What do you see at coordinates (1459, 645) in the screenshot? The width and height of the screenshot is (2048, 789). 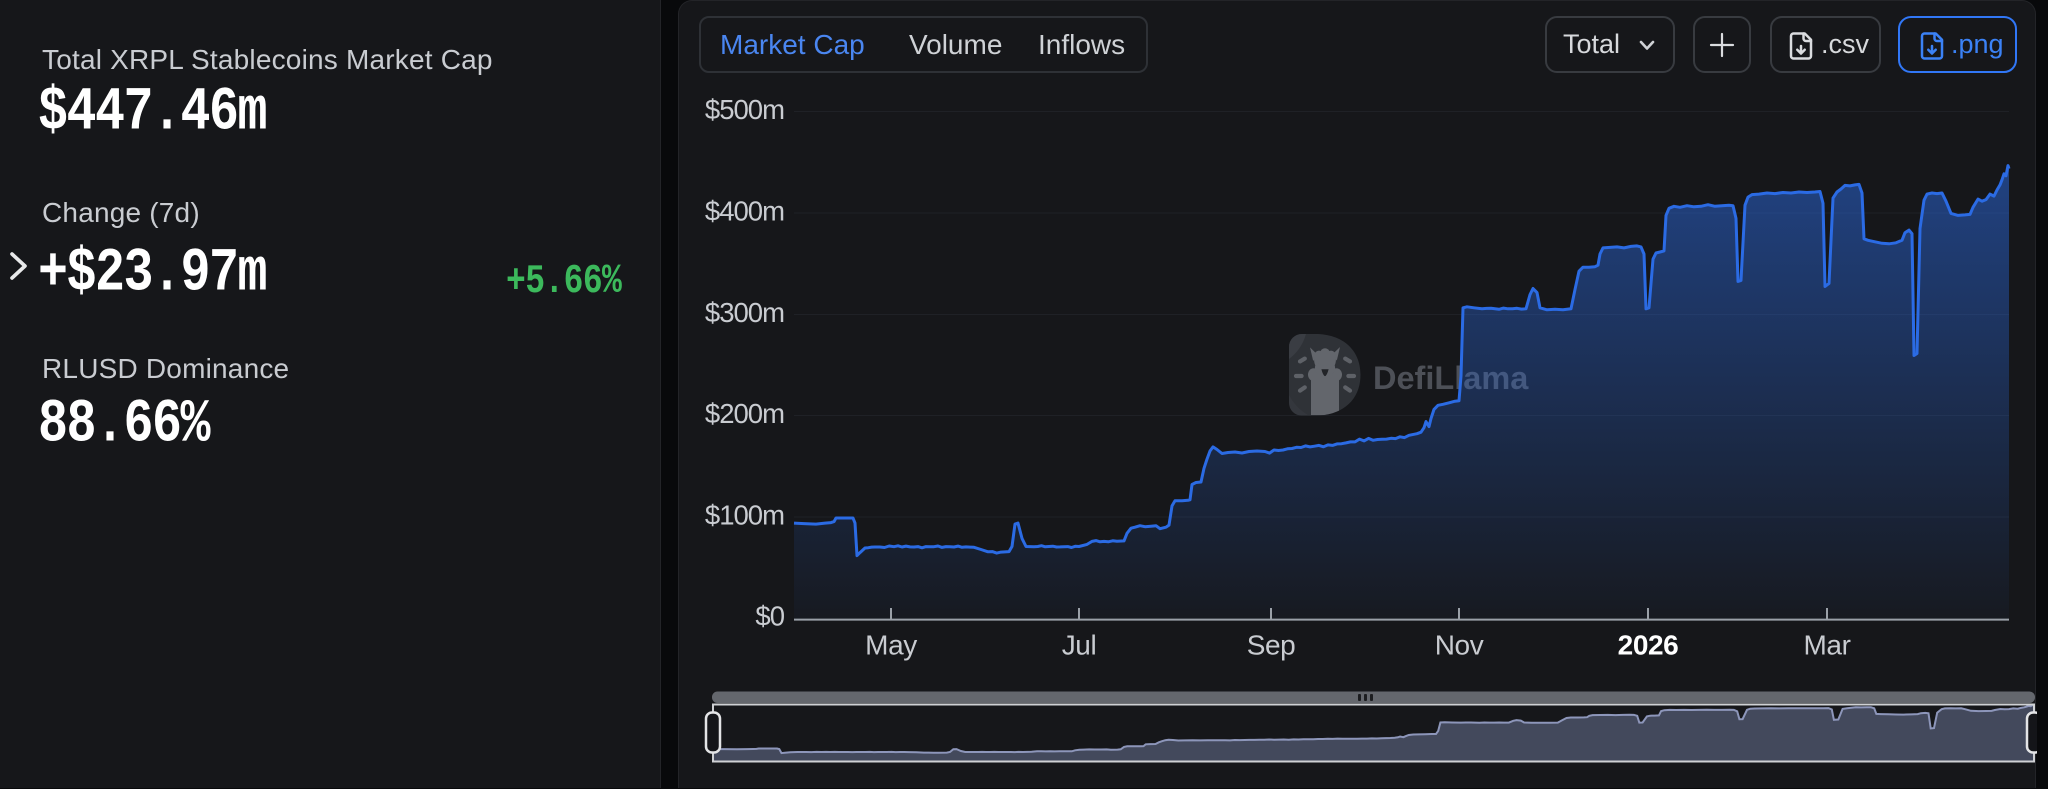 I see `svg-text: Nov` at bounding box center [1459, 645].